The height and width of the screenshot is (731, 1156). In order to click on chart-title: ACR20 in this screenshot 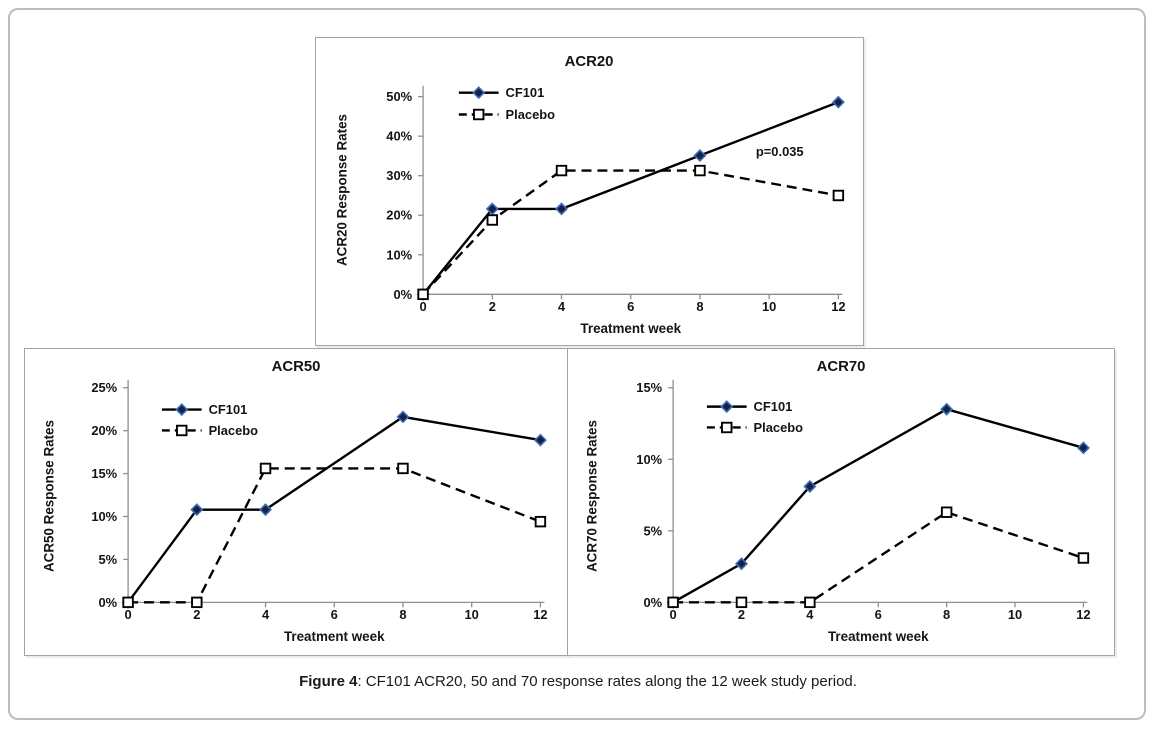, I will do `click(589, 62)`.